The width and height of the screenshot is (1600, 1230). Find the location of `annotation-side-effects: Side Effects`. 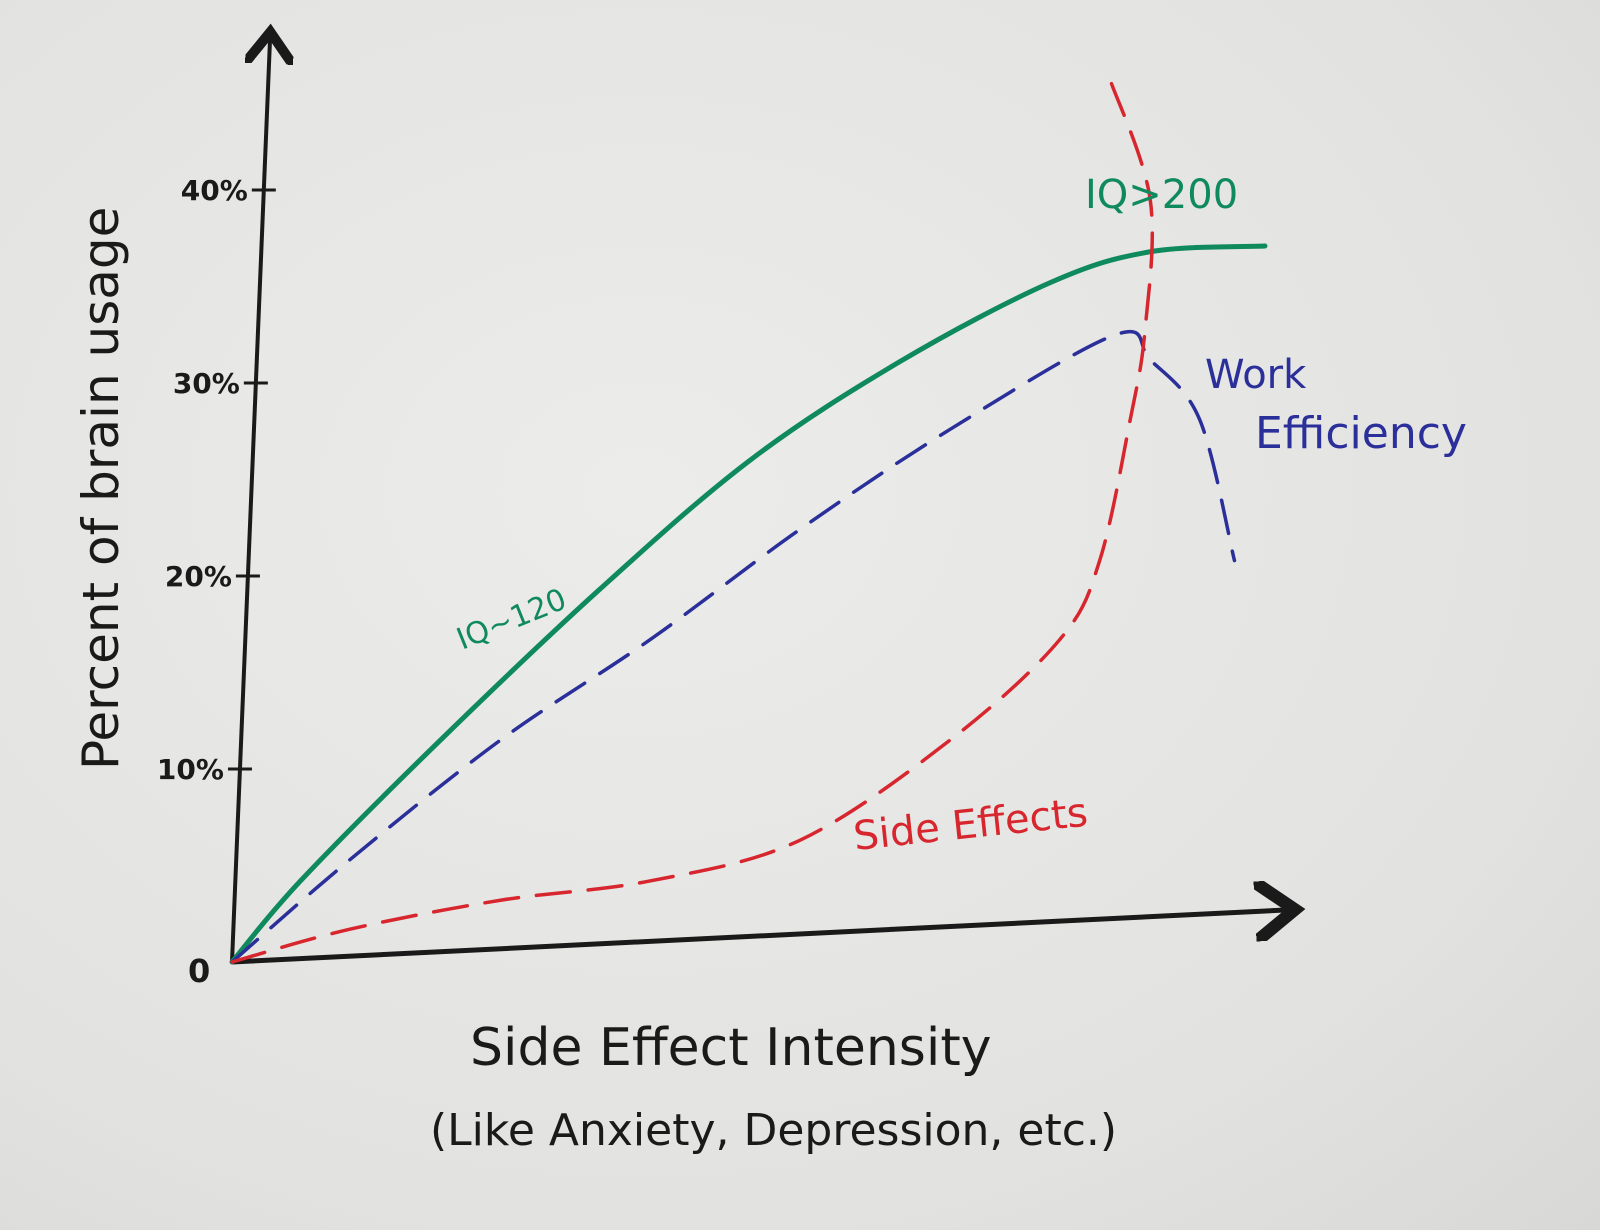

annotation-side-effects: Side Effects is located at coordinates (970, 825).